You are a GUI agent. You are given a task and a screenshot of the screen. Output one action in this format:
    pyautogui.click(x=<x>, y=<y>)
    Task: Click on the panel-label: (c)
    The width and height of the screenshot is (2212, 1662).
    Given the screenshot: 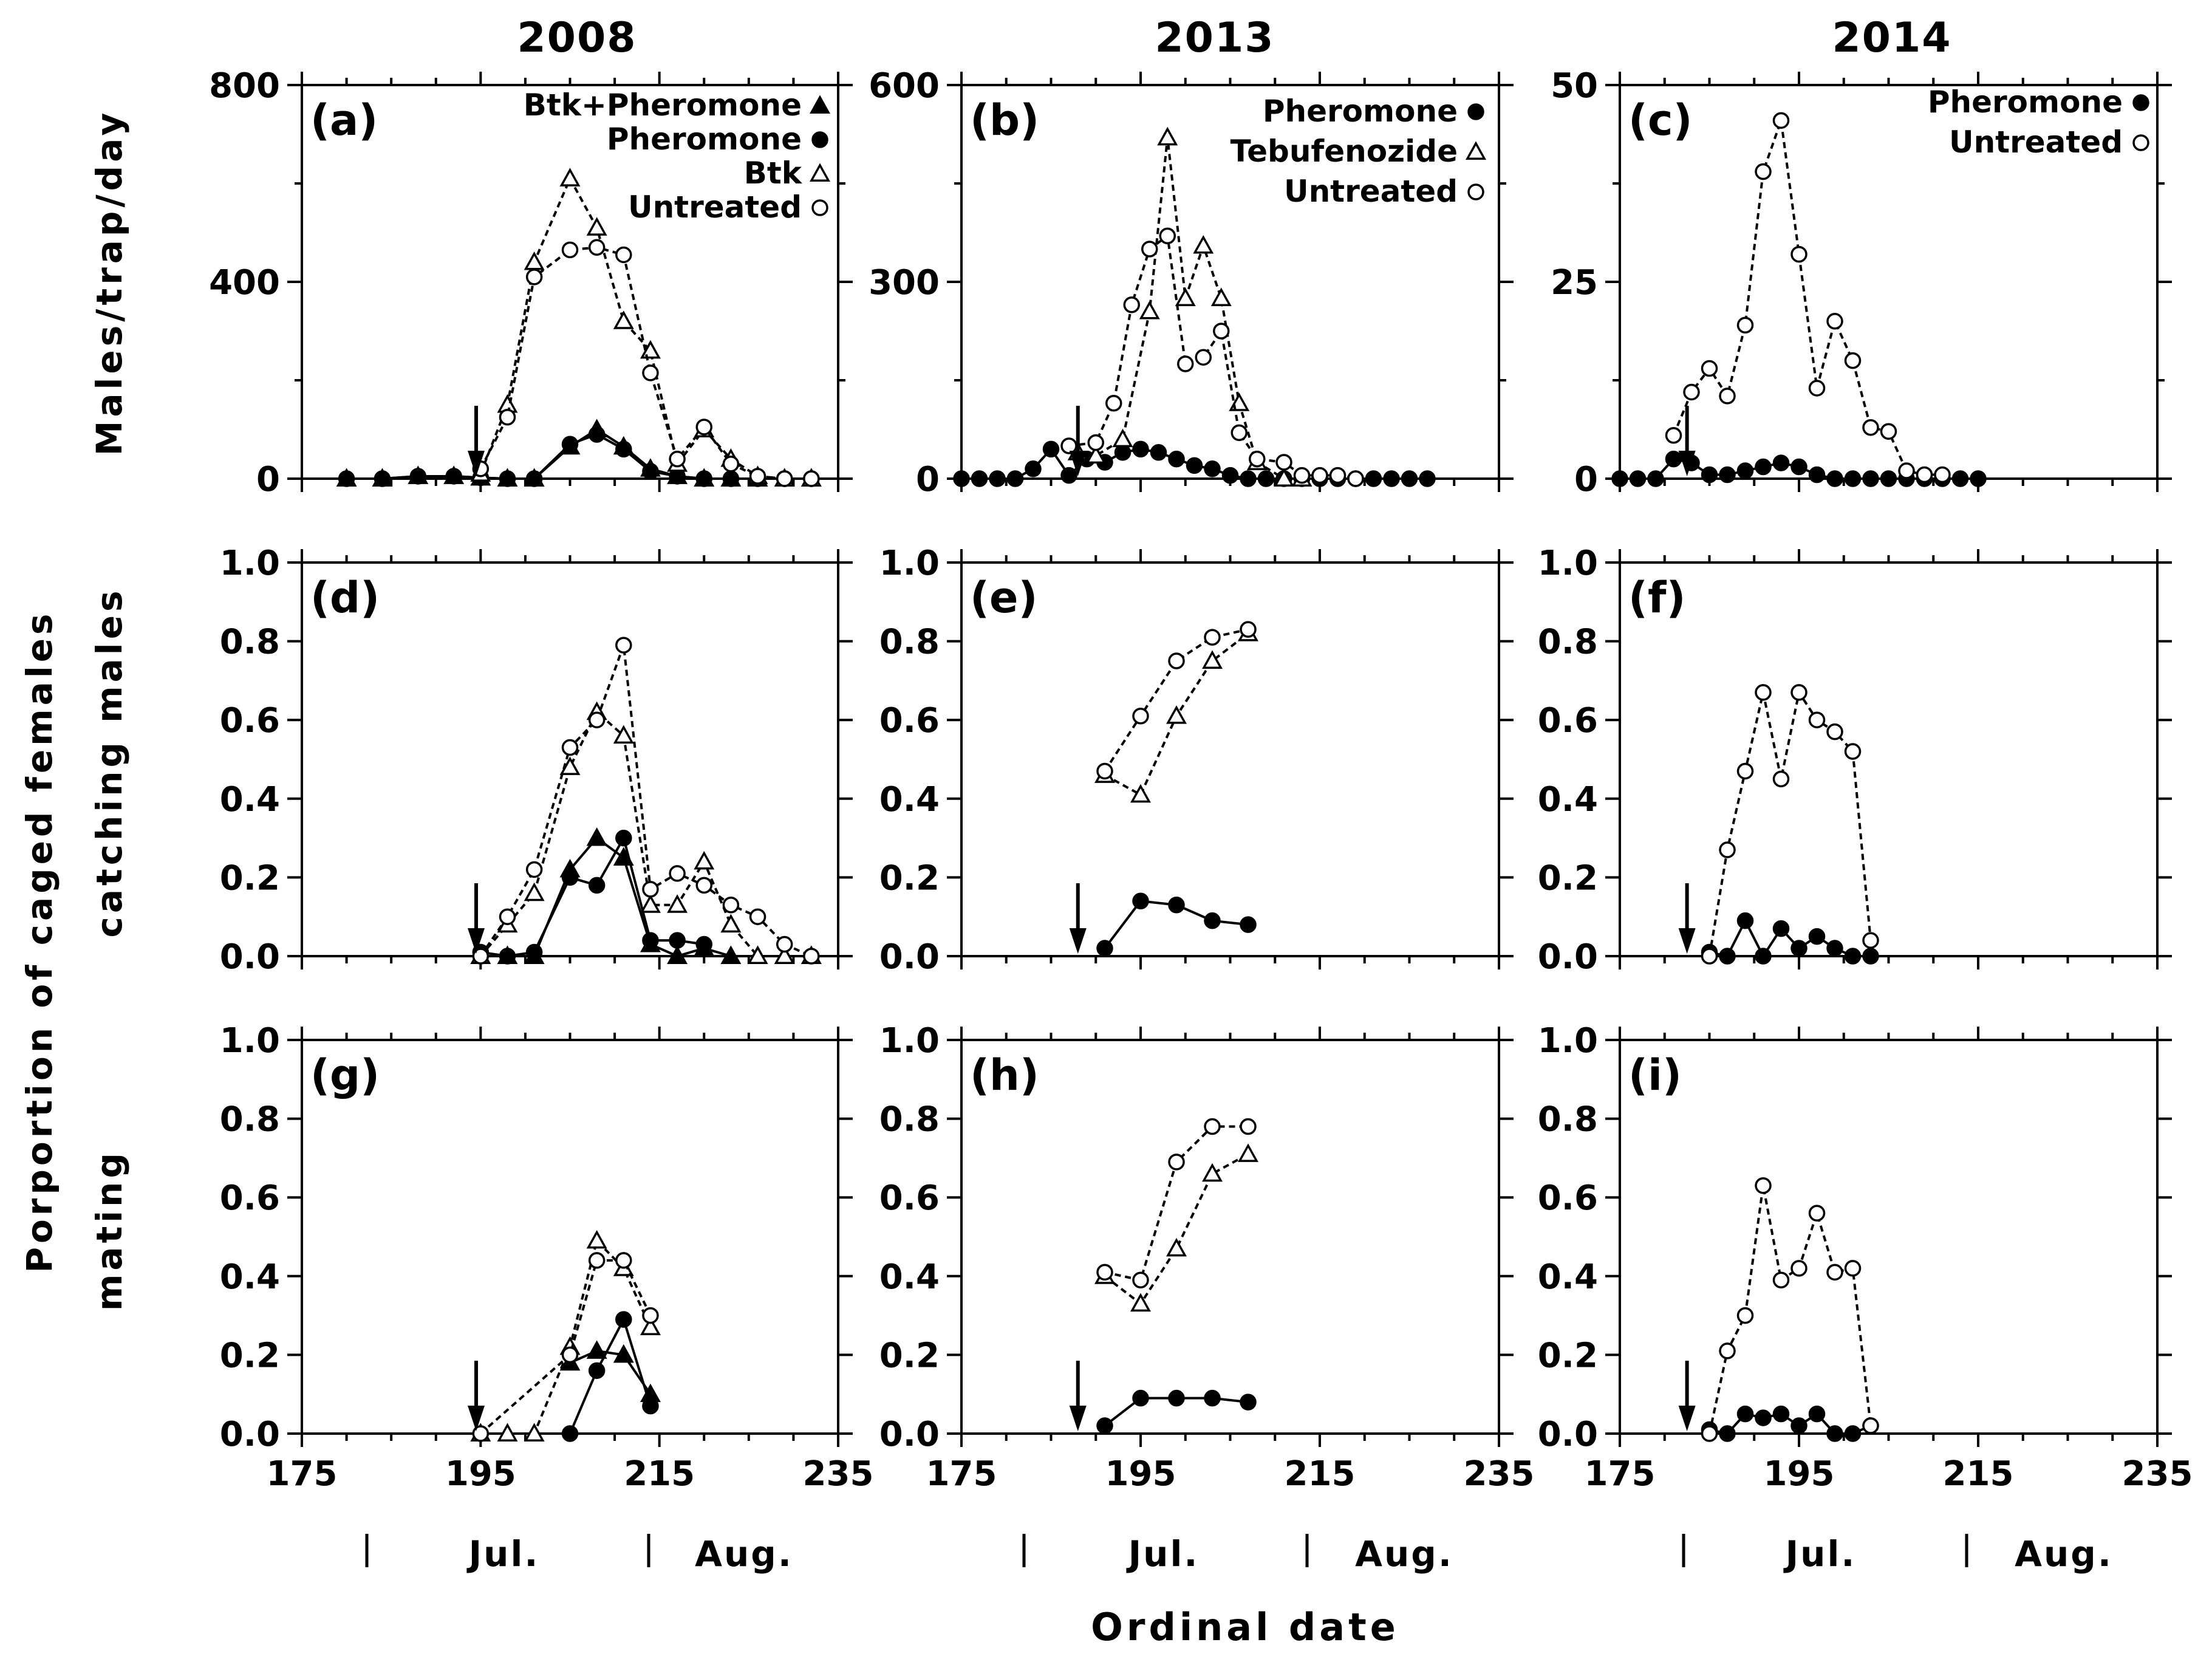 What is the action you would take?
    pyautogui.click(x=1660, y=120)
    